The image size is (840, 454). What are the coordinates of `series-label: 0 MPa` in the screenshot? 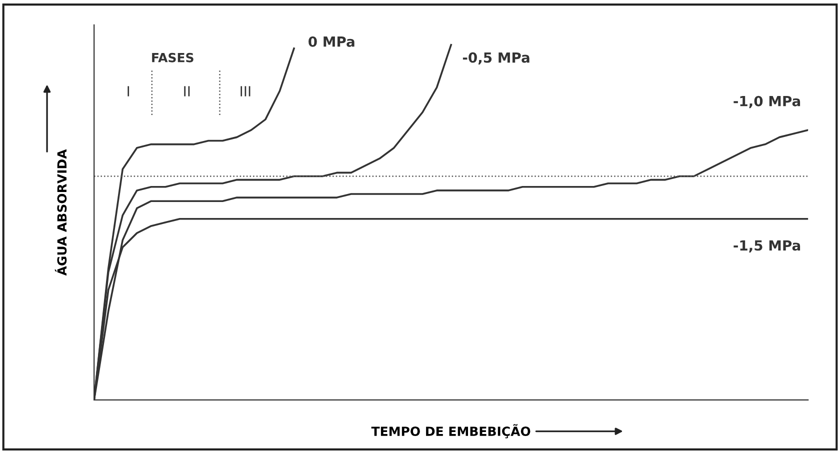 It's located at (331, 41).